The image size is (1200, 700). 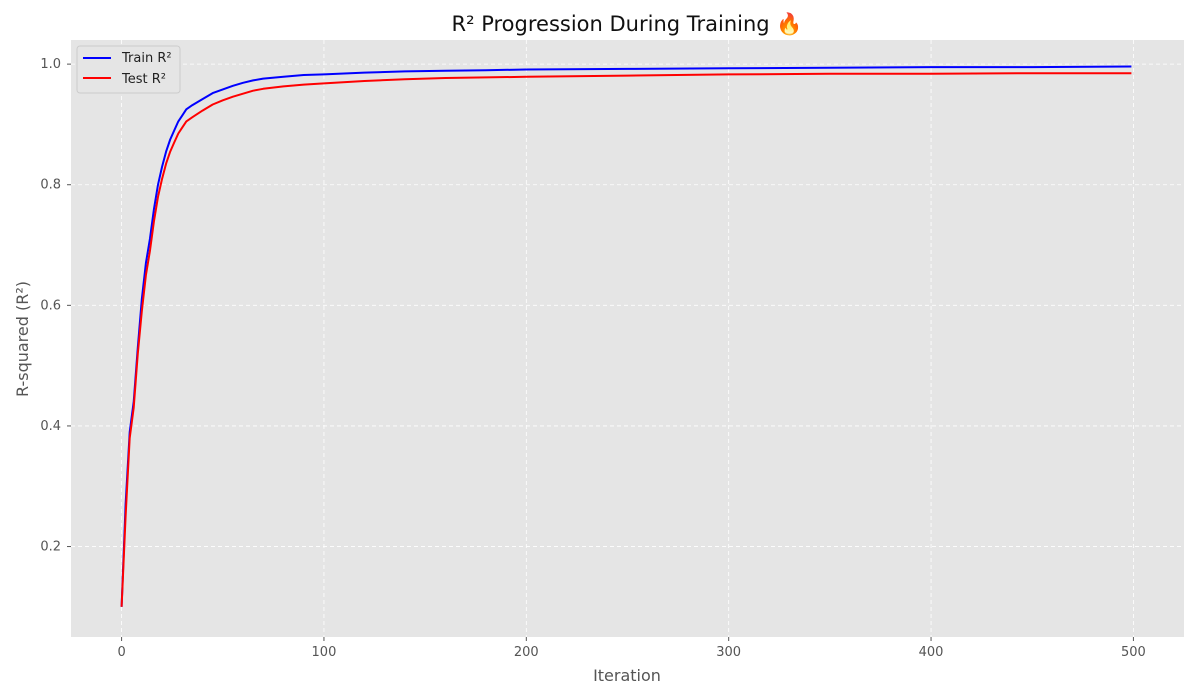 I want to click on x-tick-label: 200, so click(x=526, y=652).